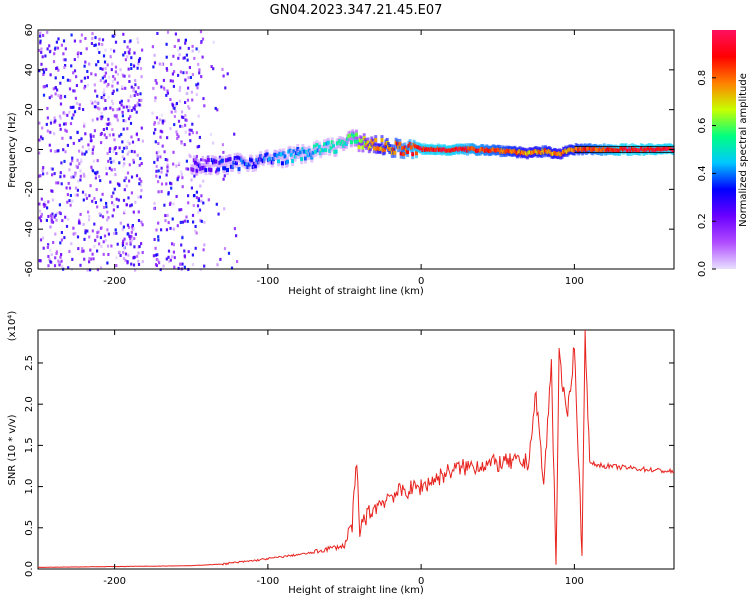 The image size is (750, 600). I want to click on spectrogram-y-tick-label: 40, so click(29, 69).